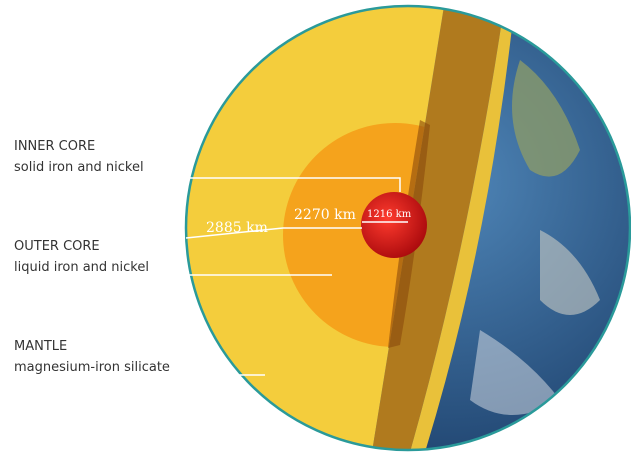 The image size is (631, 452). What do you see at coordinates (546, 118) in the screenshot?
I see `land` at bounding box center [546, 118].